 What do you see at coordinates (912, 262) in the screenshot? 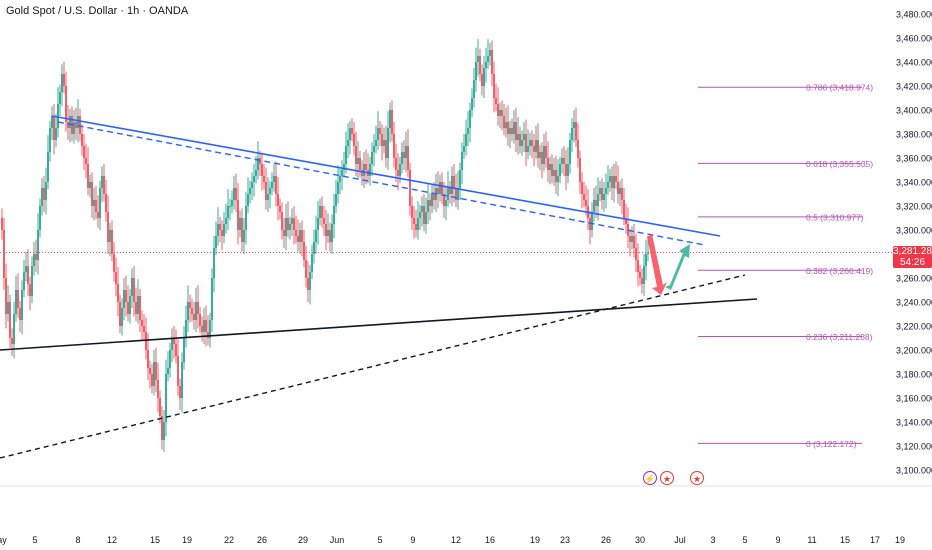
I see `bar-countdown: 54:26` at bounding box center [912, 262].